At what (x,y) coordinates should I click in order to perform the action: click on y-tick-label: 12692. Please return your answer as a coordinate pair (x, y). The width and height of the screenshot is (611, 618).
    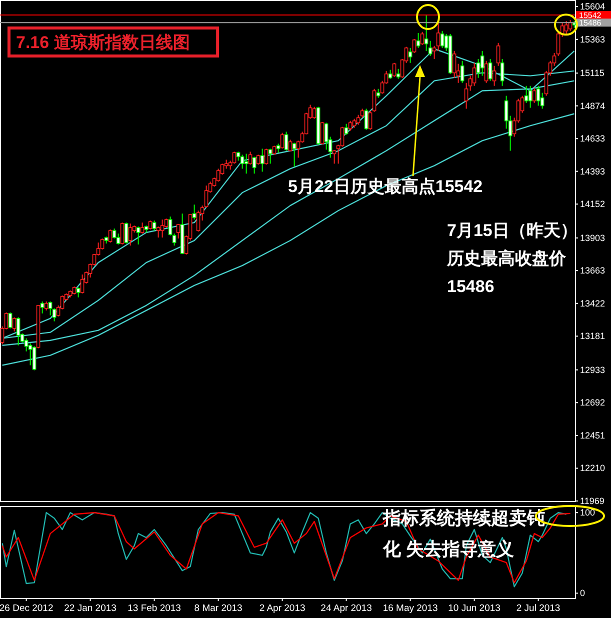
    Looking at the image, I should click on (593, 403).